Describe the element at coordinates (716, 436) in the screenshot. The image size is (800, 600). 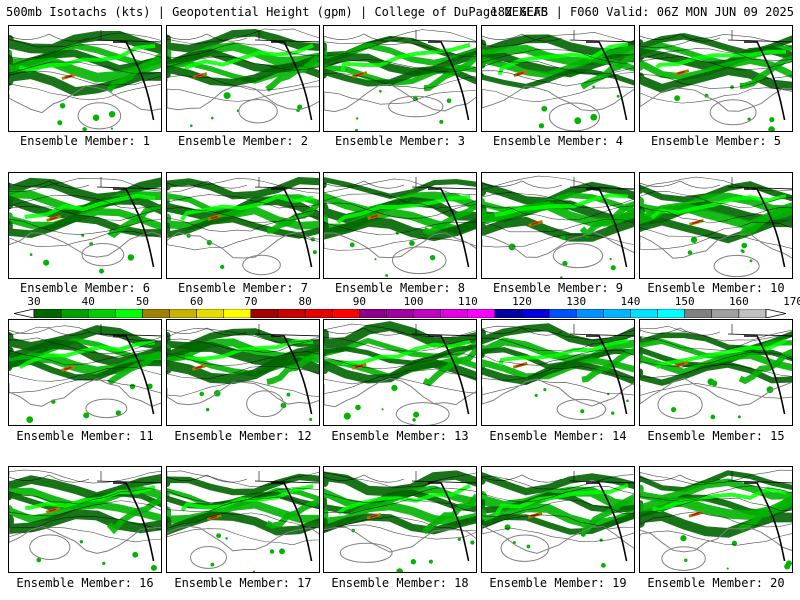
I see `ensemble-member-label: Ensemble Member: 15` at that location.